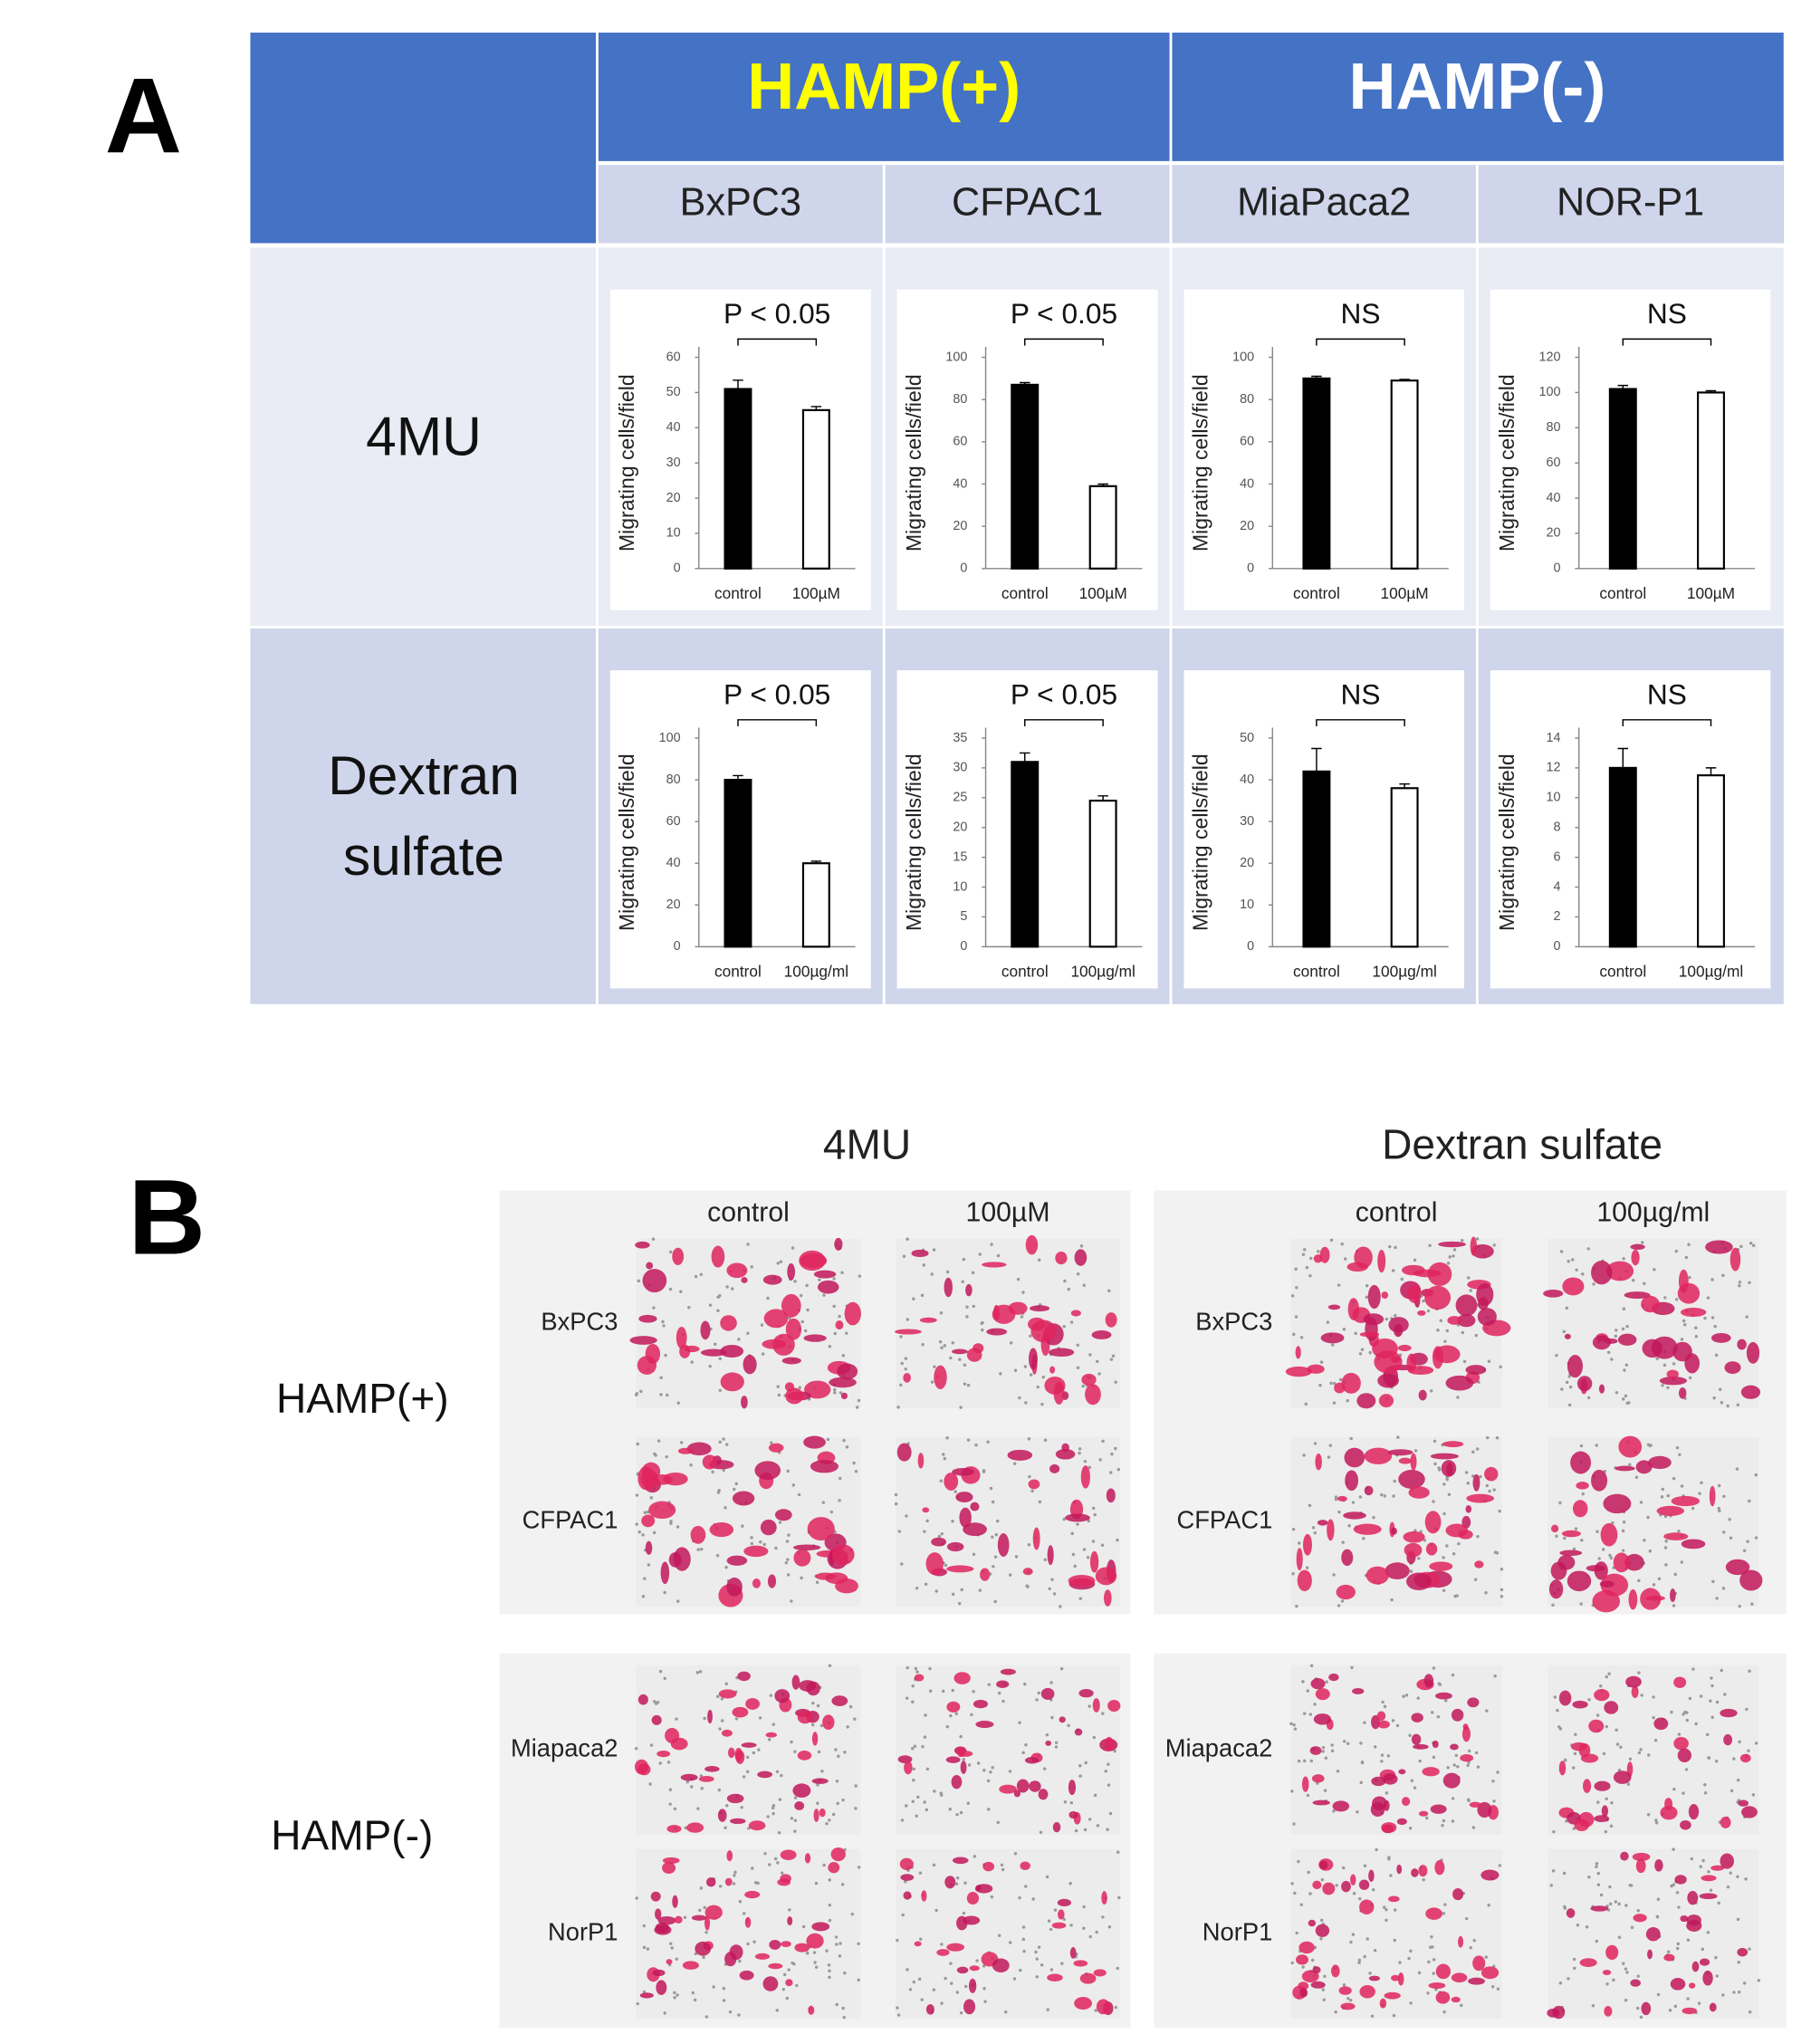  What do you see at coordinates (913, 463) in the screenshot?
I see `y-axis-label: Migrating cells/field` at bounding box center [913, 463].